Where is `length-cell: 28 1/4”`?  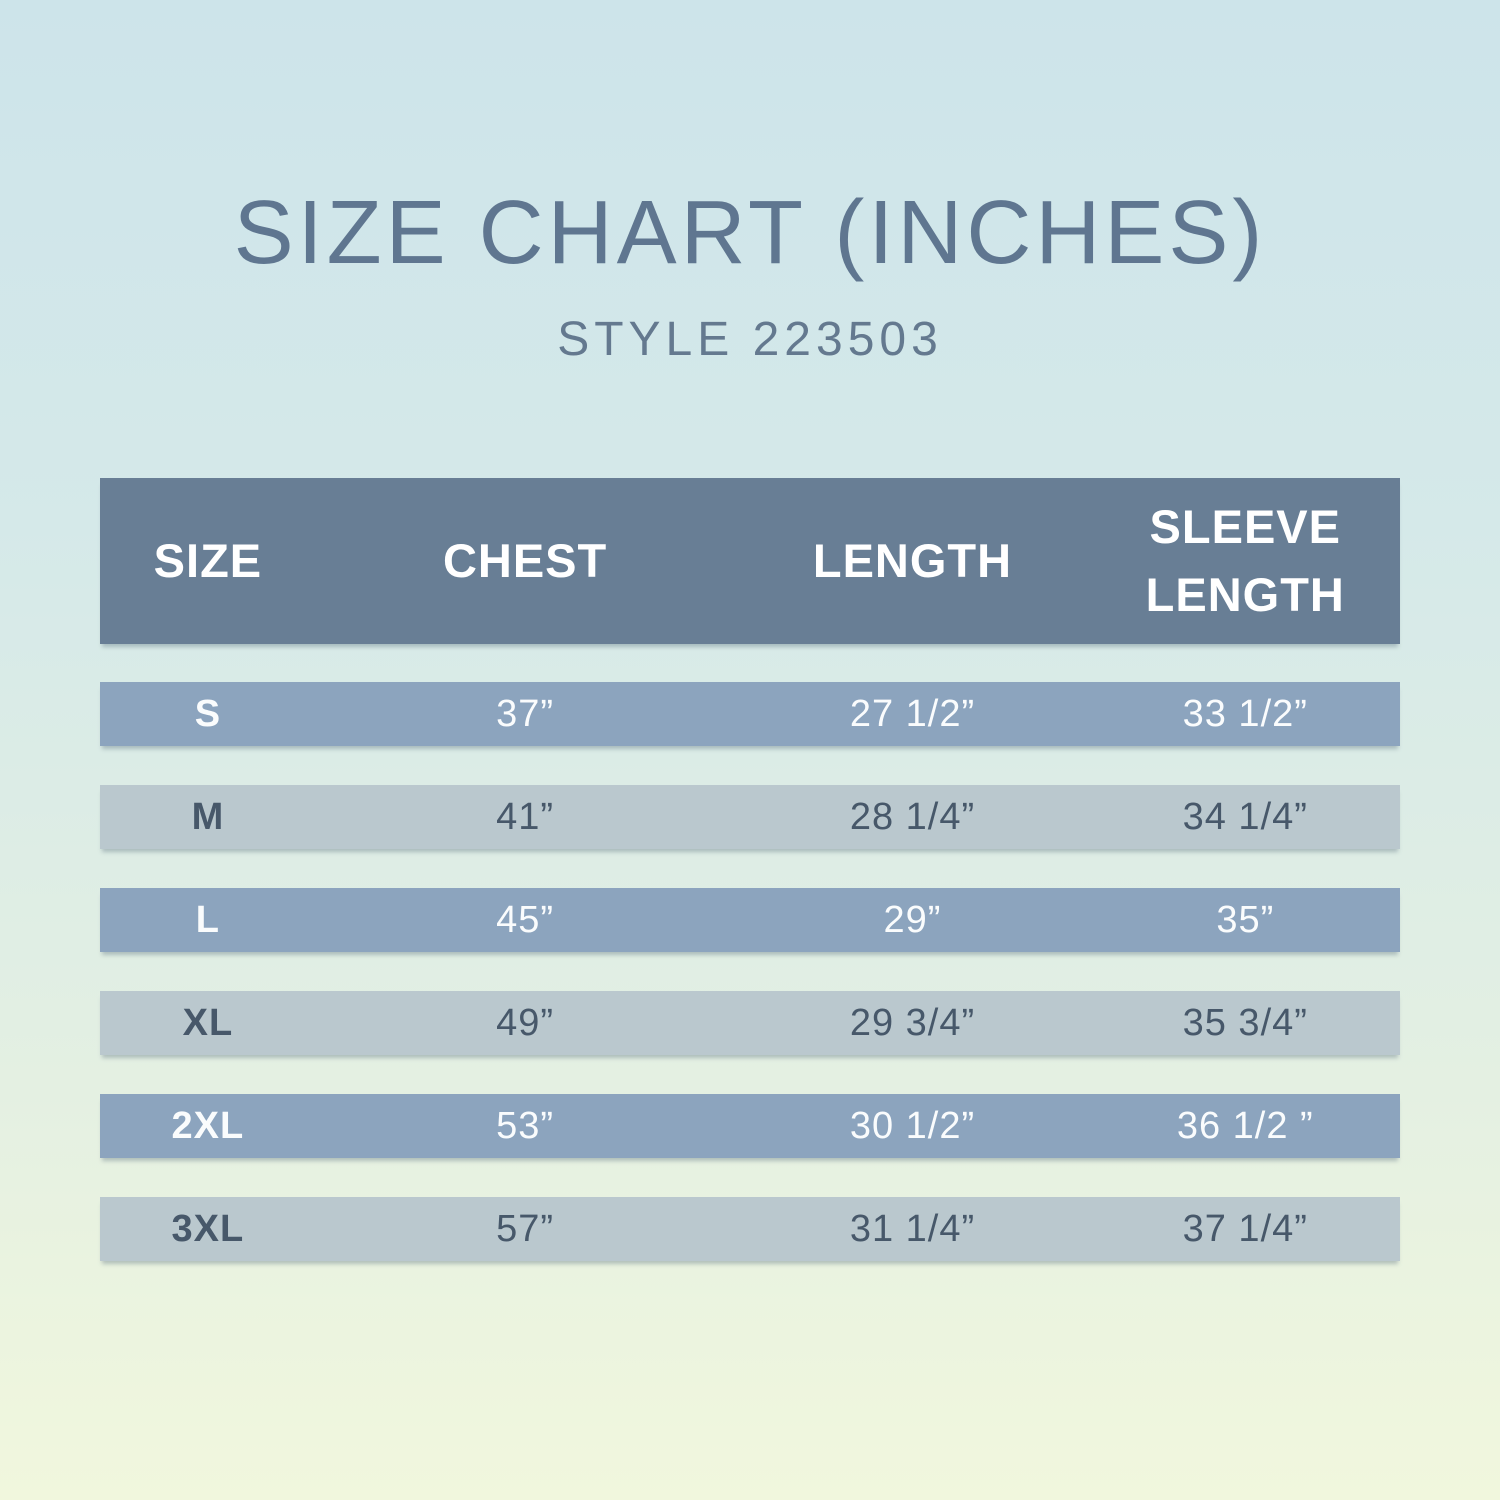 length-cell: 28 1/4” is located at coordinates (912, 816).